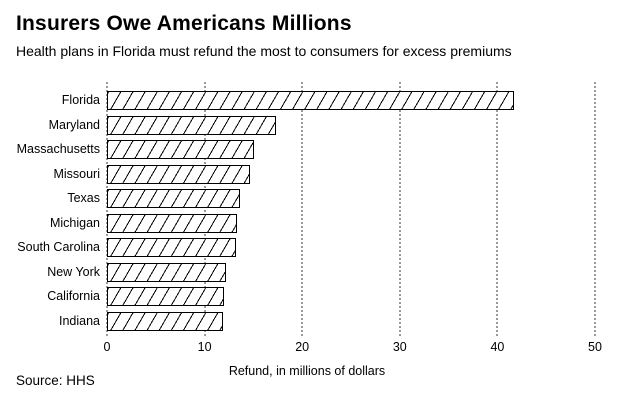  What do you see at coordinates (595, 347) in the screenshot?
I see `x-tick-label: 50` at bounding box center [595, 347].